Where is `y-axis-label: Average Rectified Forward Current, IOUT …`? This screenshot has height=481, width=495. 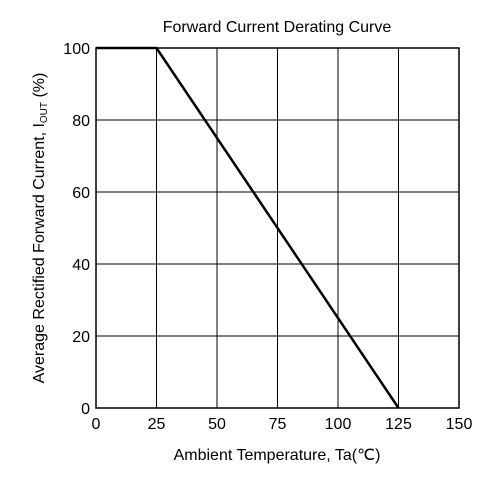 y-axis-label: Average Rectified Forward Current, IOUT … is located at coordinates (40, 228).